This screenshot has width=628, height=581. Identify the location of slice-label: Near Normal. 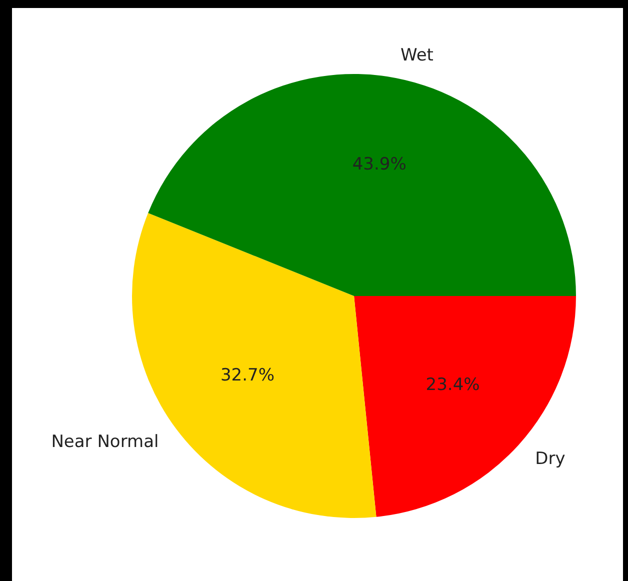
(105, 442).